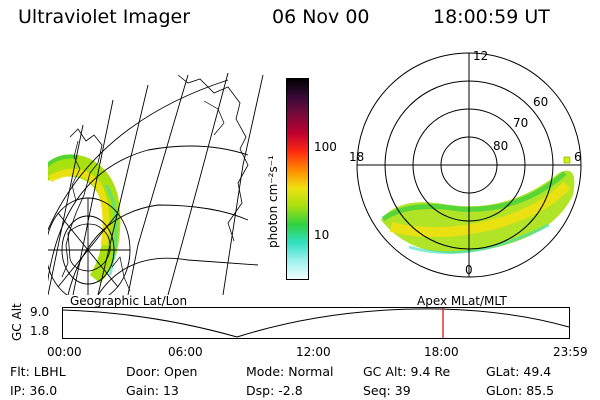 This screenshot has height=400, width=600. I want to click on color-scale-bar, so click(297, 179).